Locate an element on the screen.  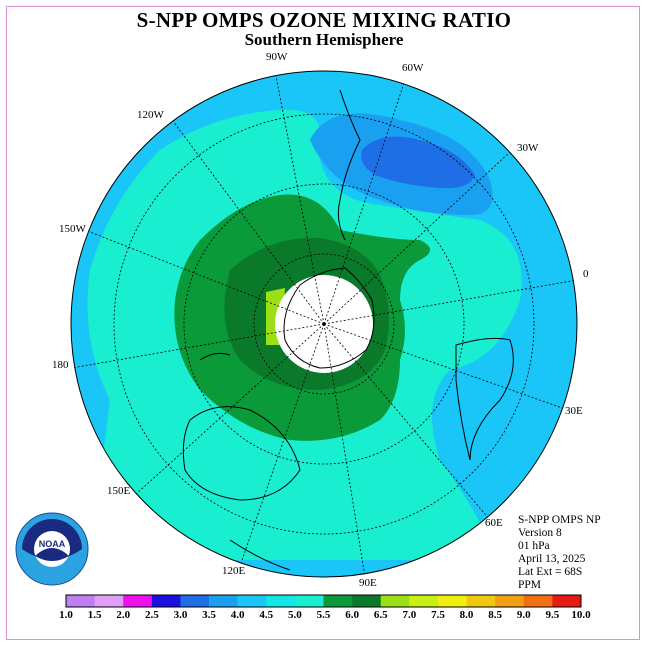
lon-label-150e: 150E is located at coordinates (119, 491).